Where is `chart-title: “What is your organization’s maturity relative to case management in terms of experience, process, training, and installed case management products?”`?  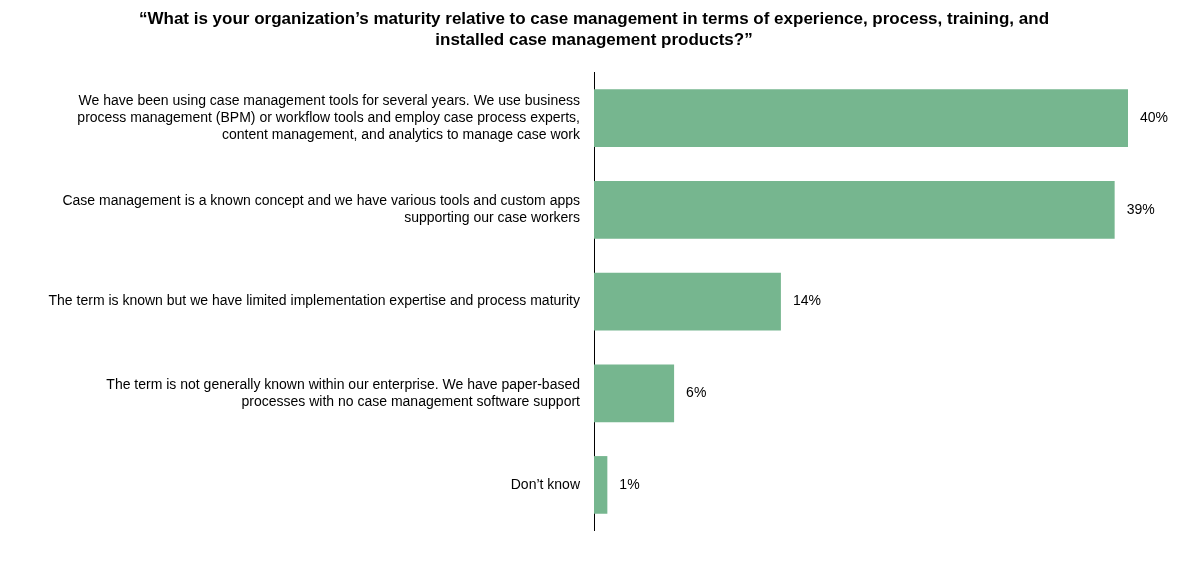
chart-title: “What is your organization’s maturity relative to case management in terms of experience, process, training, and installed case management products?” is located at coordinates (594, 29).